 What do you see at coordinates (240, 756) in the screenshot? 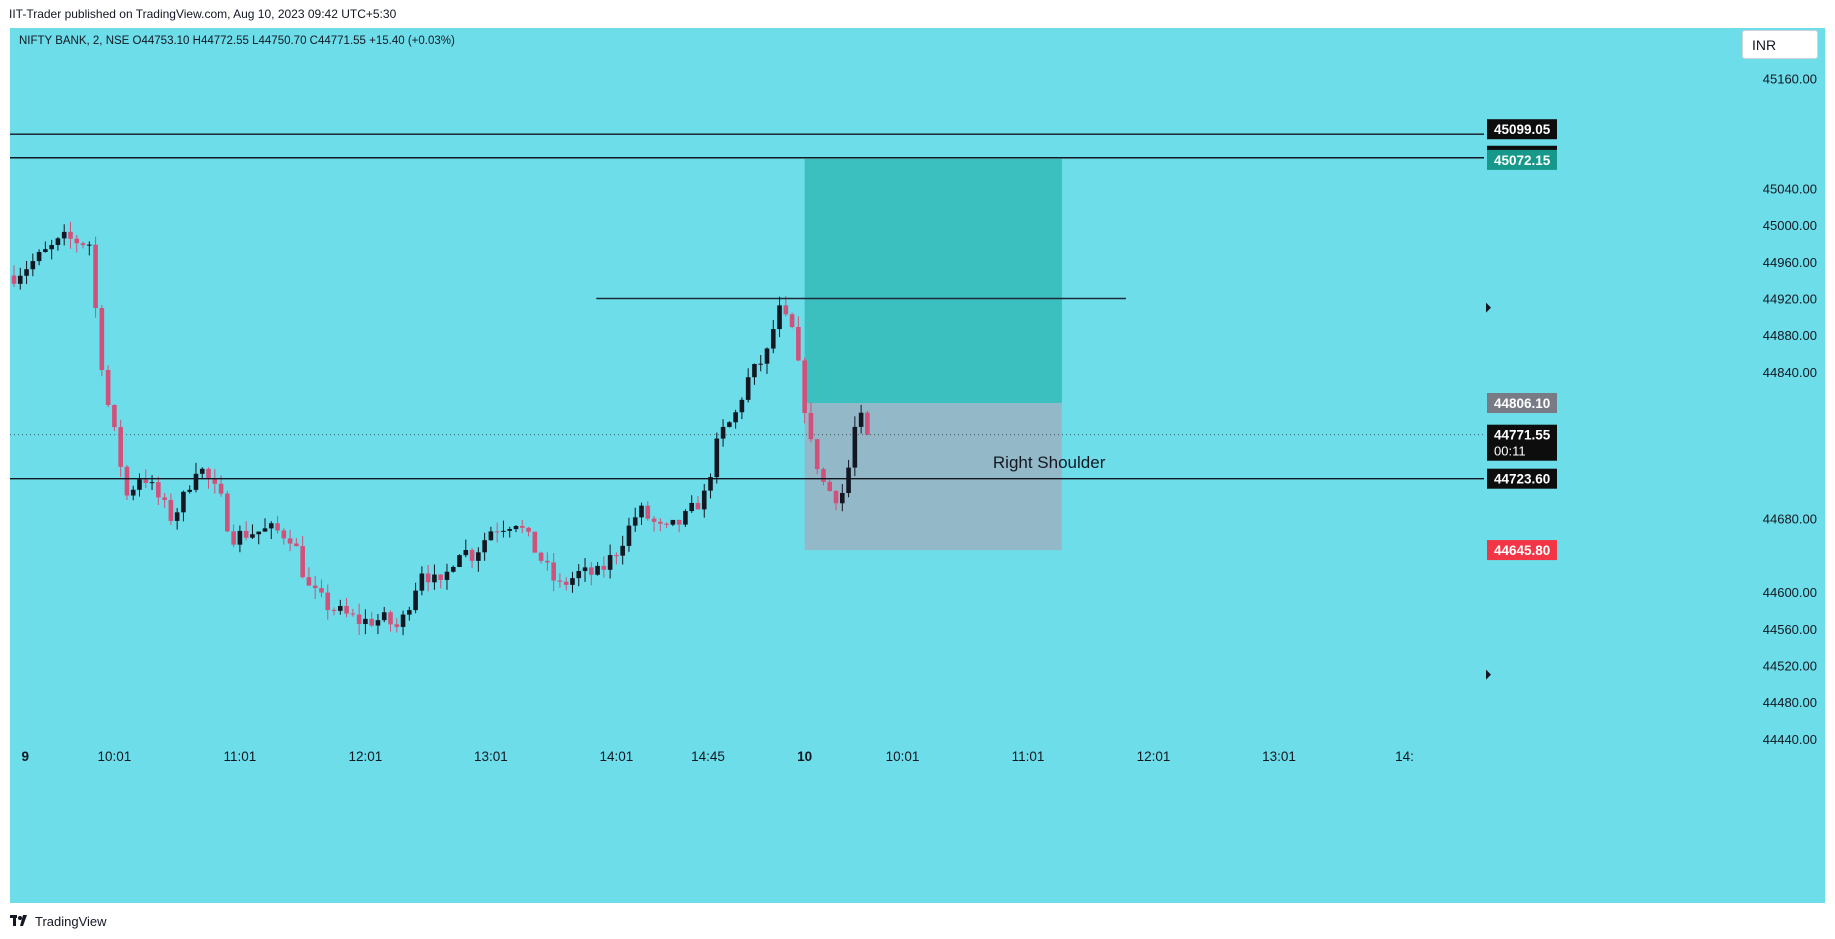
I see `time-tick-label: 11:01` at bounding box center [240, 756].